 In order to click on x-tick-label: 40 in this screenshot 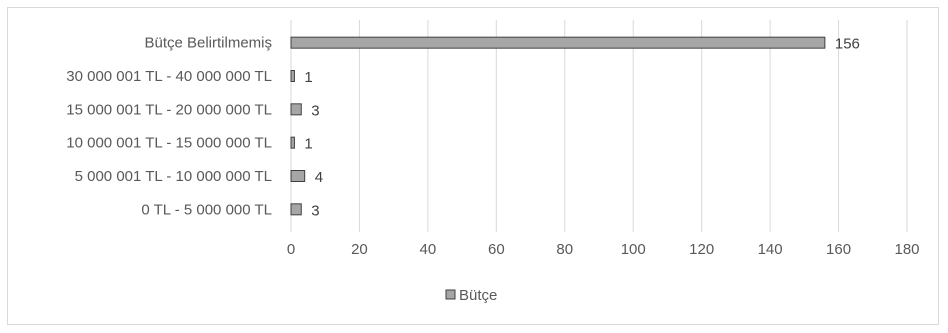, I will do `click(428, 249)`.